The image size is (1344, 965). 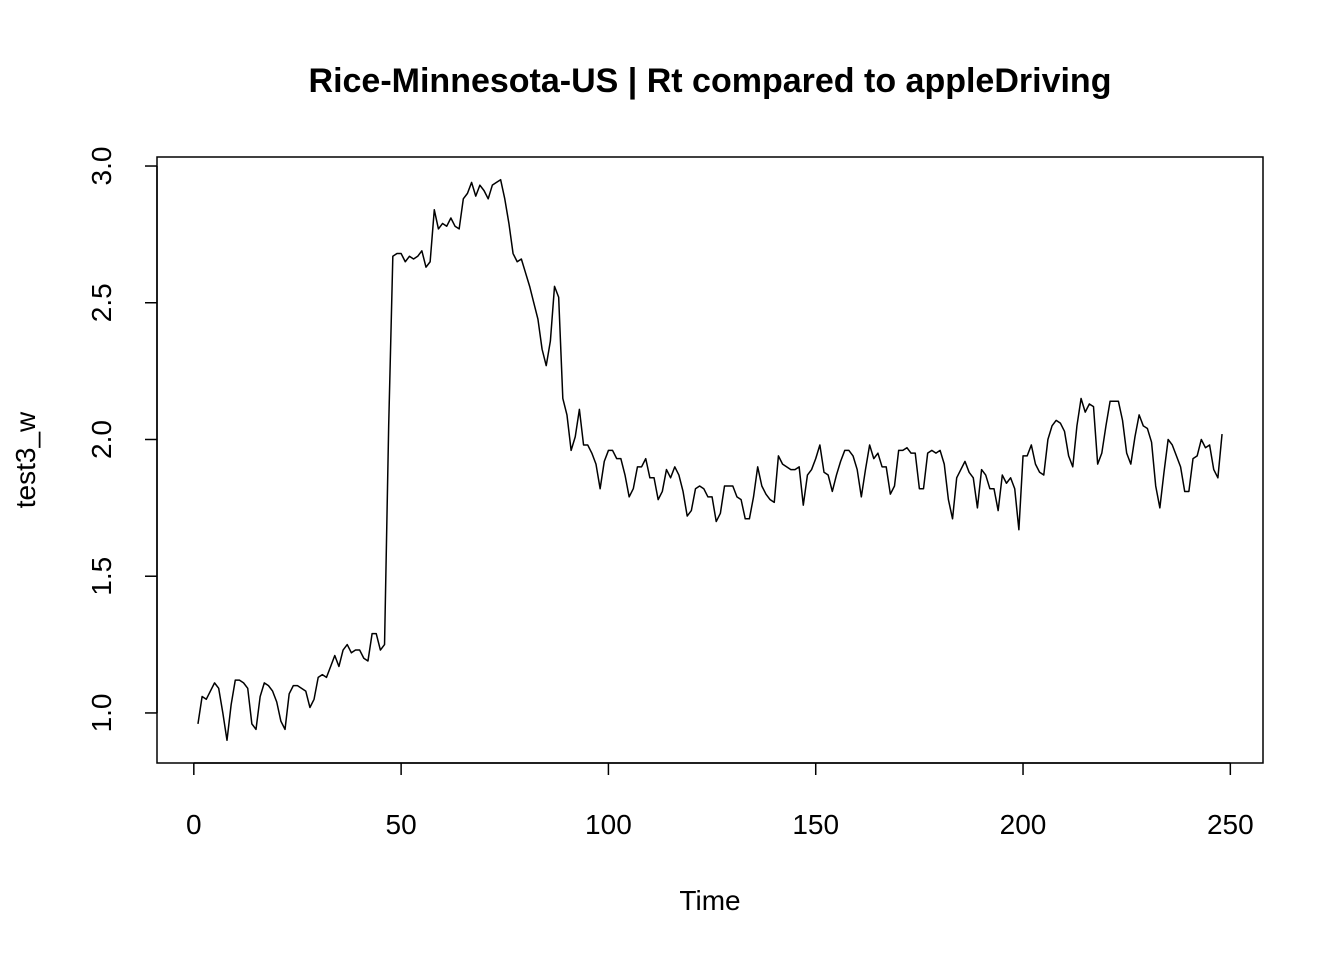 I want to click on y-tick-label: 1.5, so click(x=101, y=576).